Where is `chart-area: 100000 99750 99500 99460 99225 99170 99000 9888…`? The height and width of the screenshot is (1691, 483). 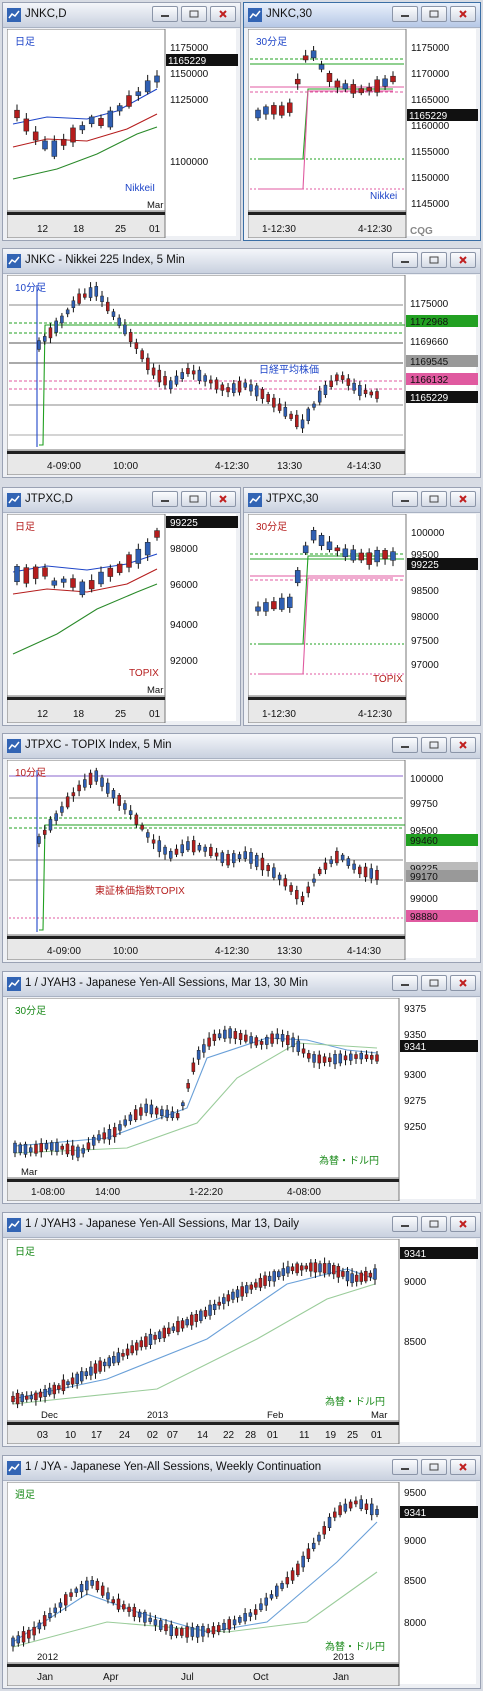
chart-area: 100000 99750 99500 99460 99225 99170 99000 9888… is located at coordinates (242, 860).